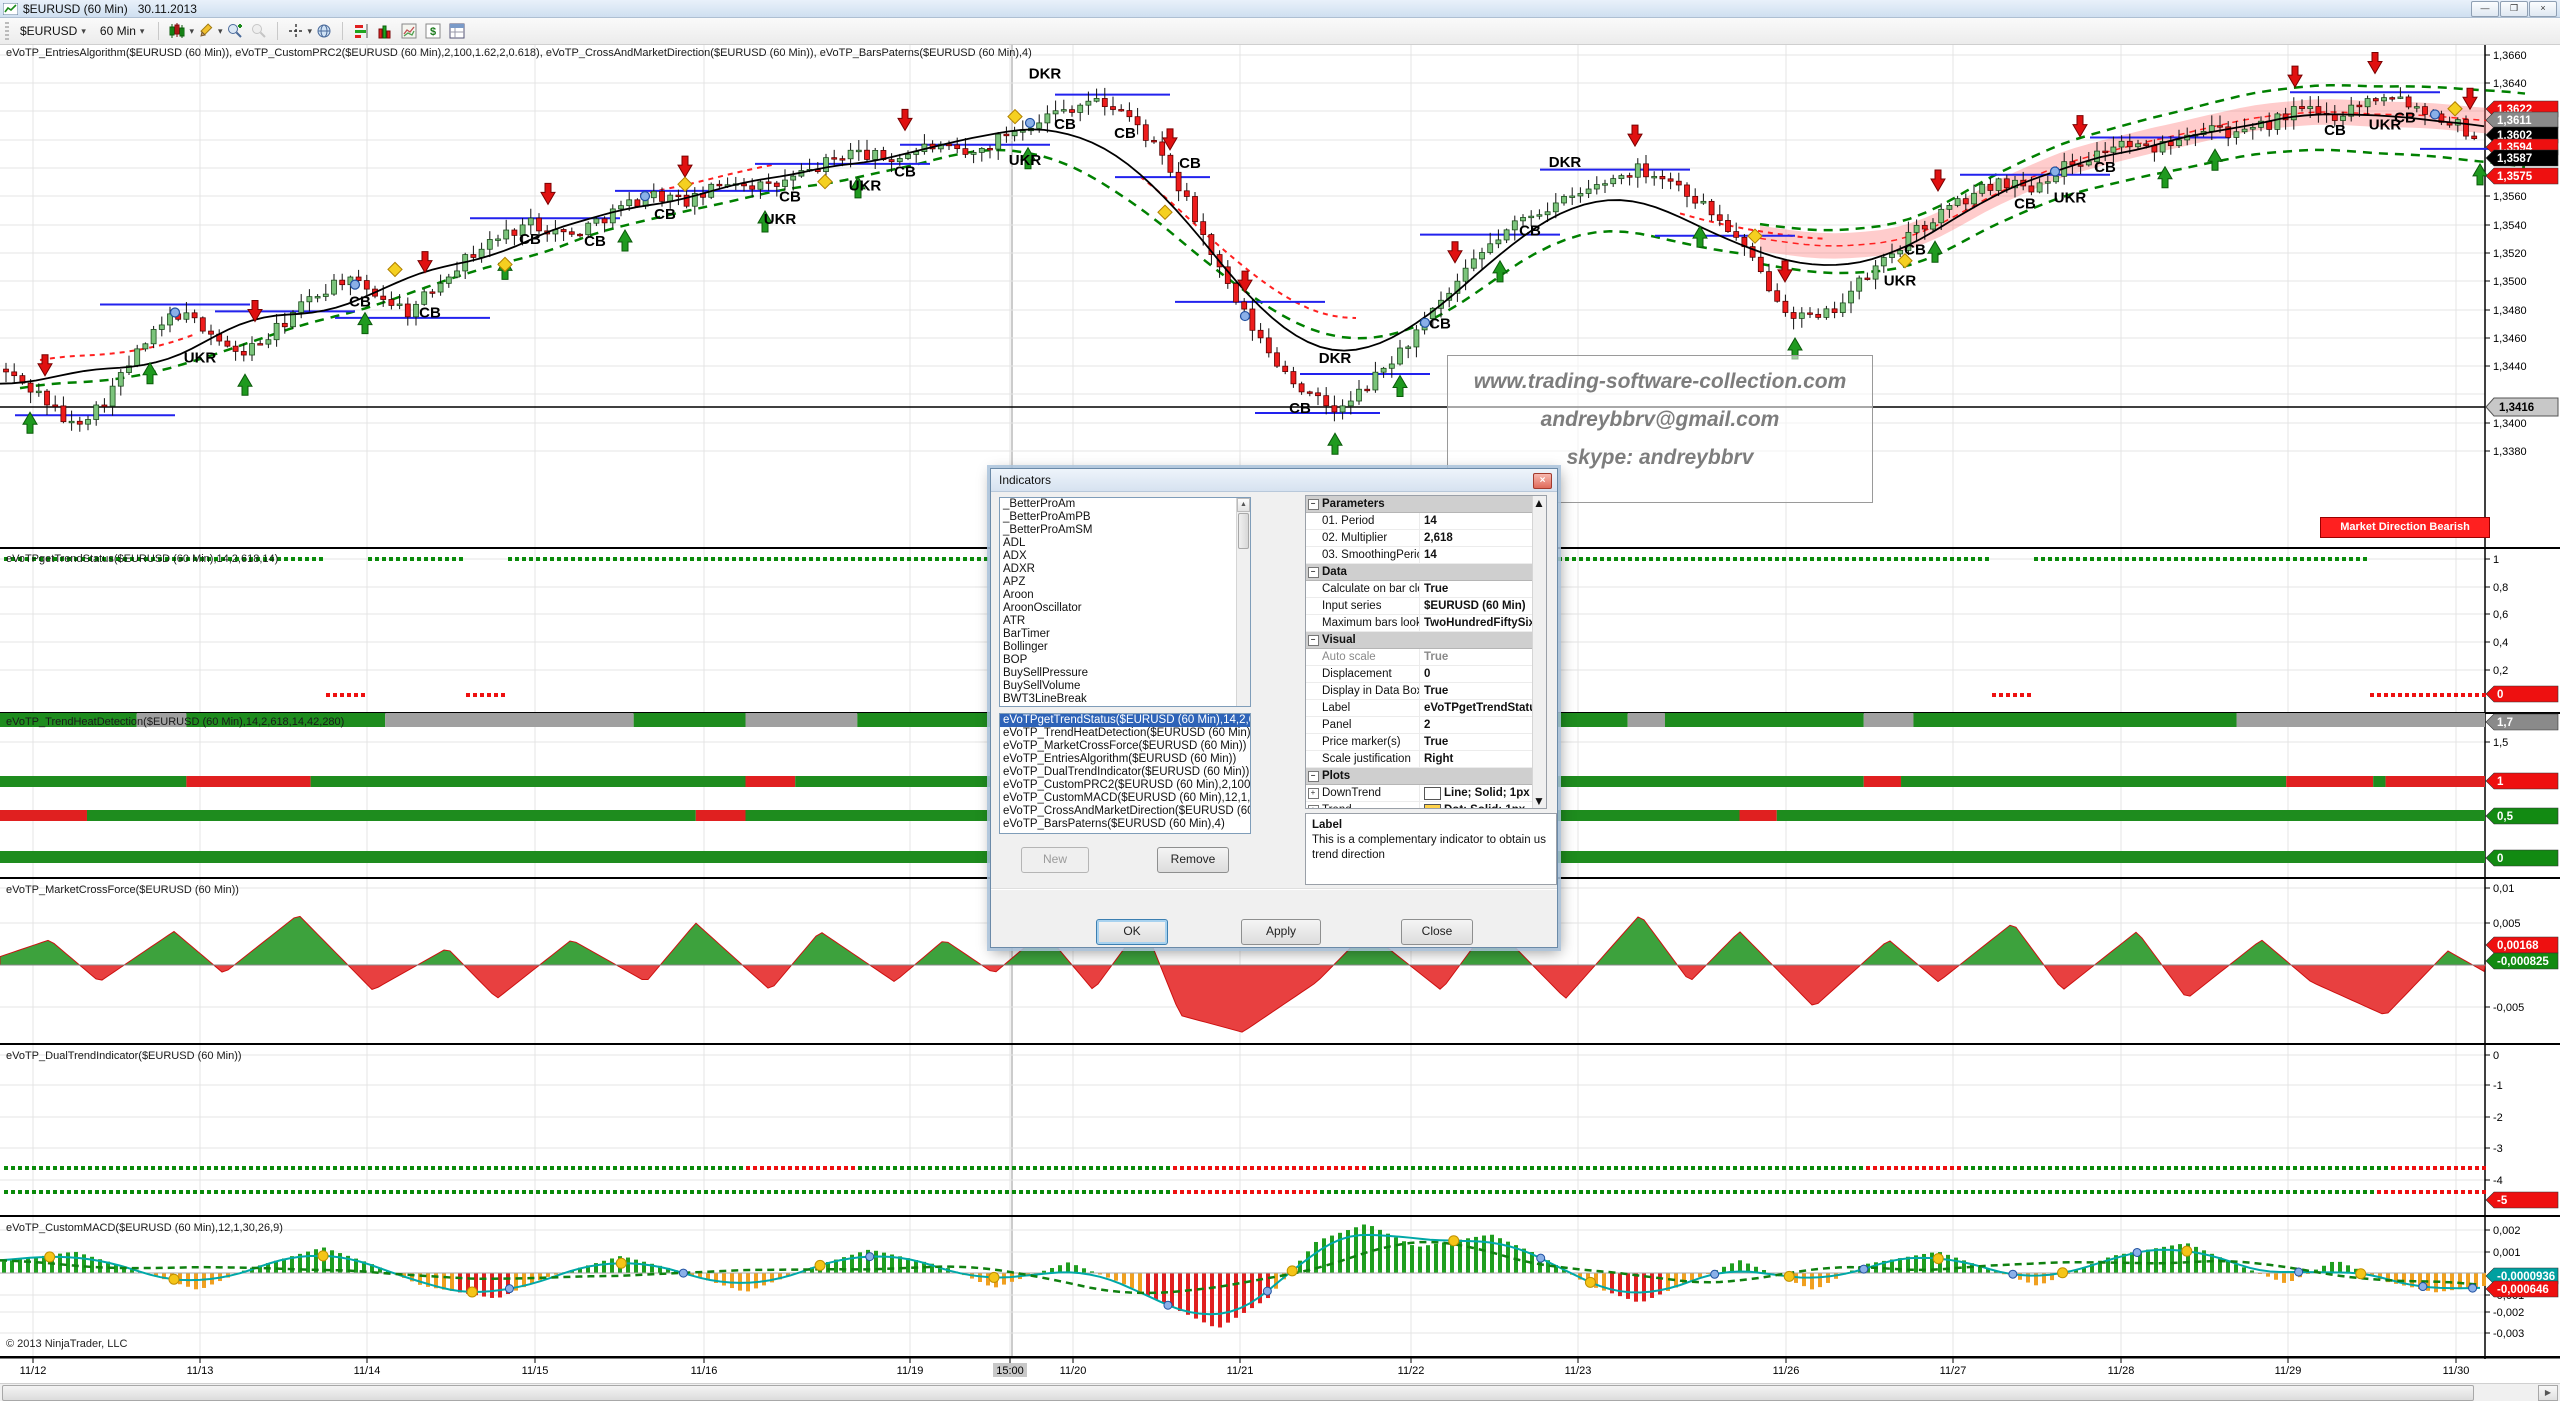 The image size is (2560, 1401). What do you see at coordinates (361, 31) in the screenshot?
I see `price-levels-button` at bounding box center [361, 31].